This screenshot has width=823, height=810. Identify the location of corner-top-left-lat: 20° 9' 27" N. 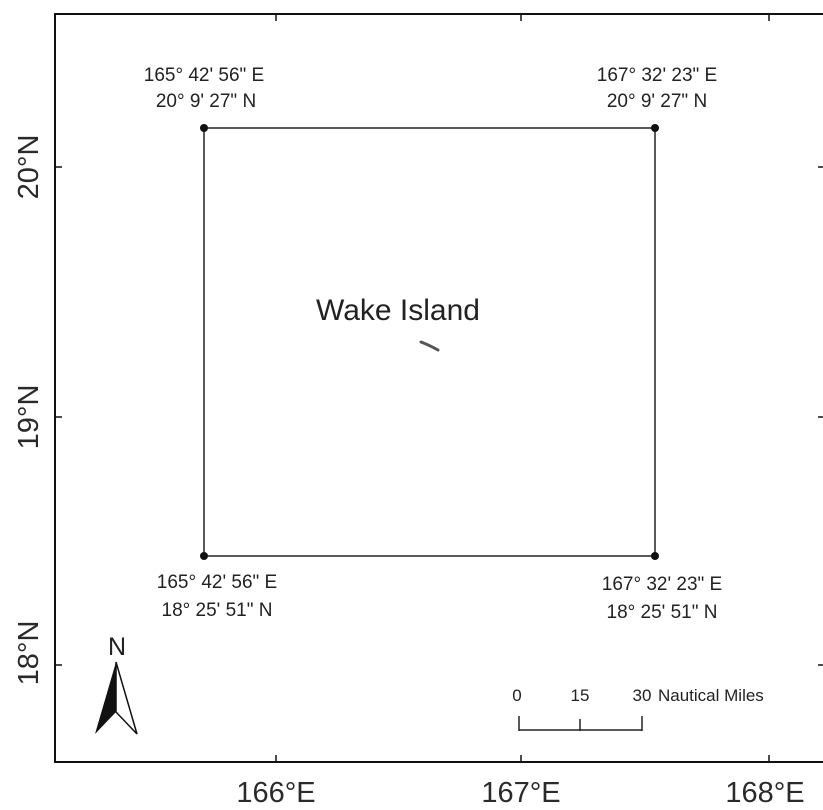
(206, 101).